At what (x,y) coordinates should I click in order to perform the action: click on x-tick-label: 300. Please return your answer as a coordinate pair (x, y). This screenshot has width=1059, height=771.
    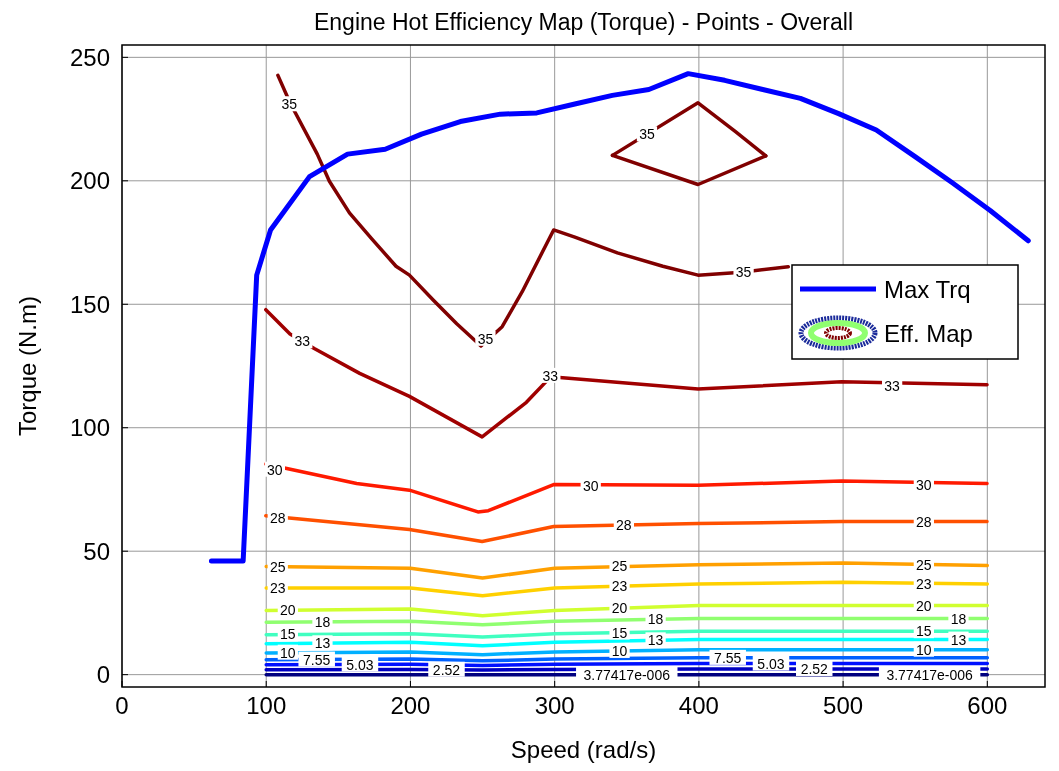
    Looking at the image, I should click on (554, 705).